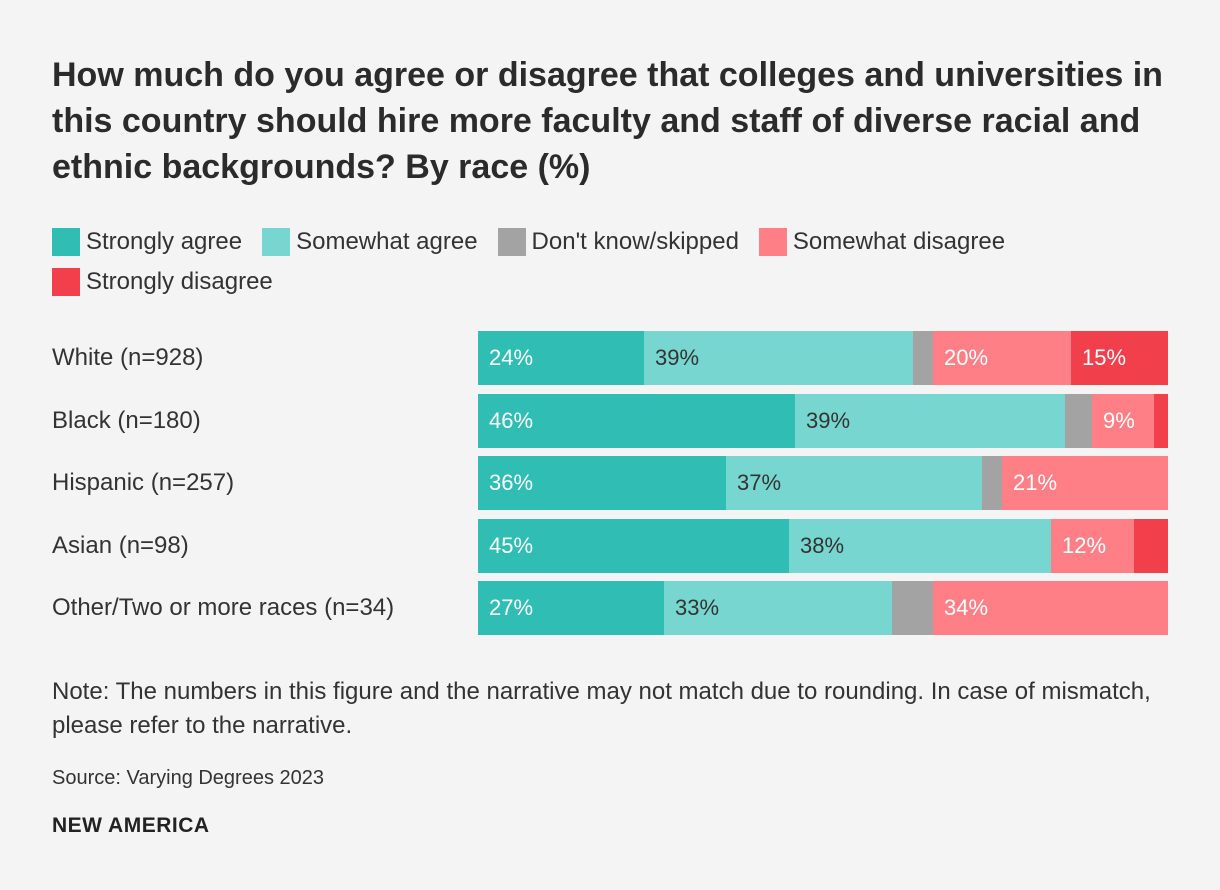 The width and height of the screenshot is (1220, 890). Describe the element at coordinates (1084, 545) in the screenshot. I see `data-label: 12%` at that location.